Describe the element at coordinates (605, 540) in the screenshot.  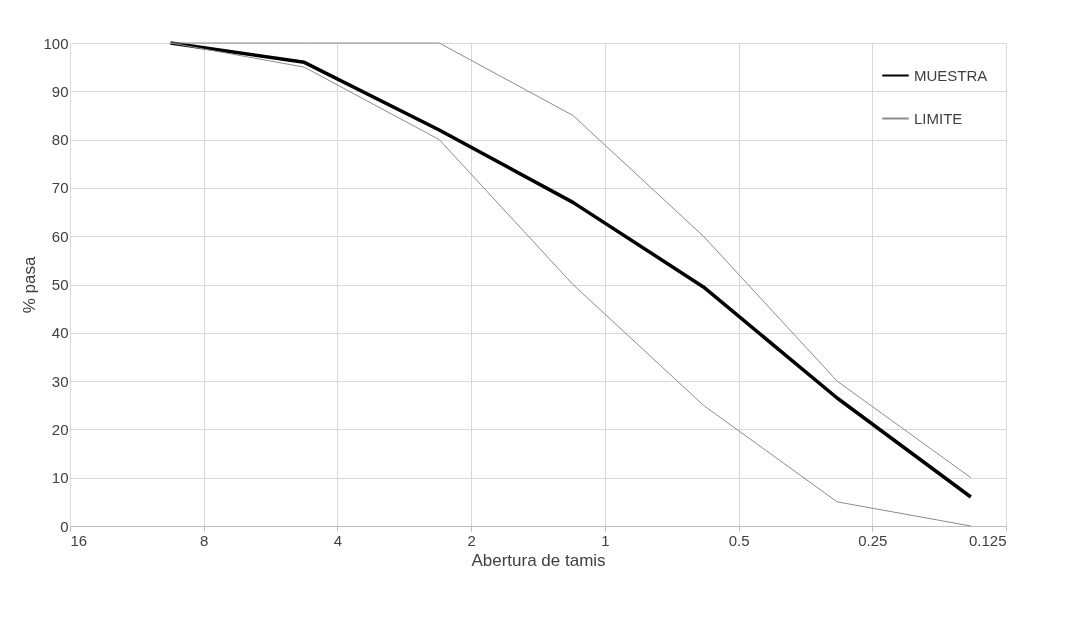
I see `x-tick-label: 1` at that location.